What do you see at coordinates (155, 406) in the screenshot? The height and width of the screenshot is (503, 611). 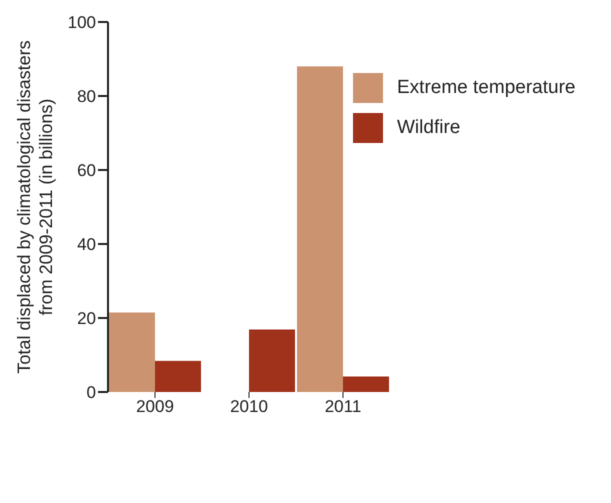 I see `x-tick-label: 2009` at bounding box center [155, 406].